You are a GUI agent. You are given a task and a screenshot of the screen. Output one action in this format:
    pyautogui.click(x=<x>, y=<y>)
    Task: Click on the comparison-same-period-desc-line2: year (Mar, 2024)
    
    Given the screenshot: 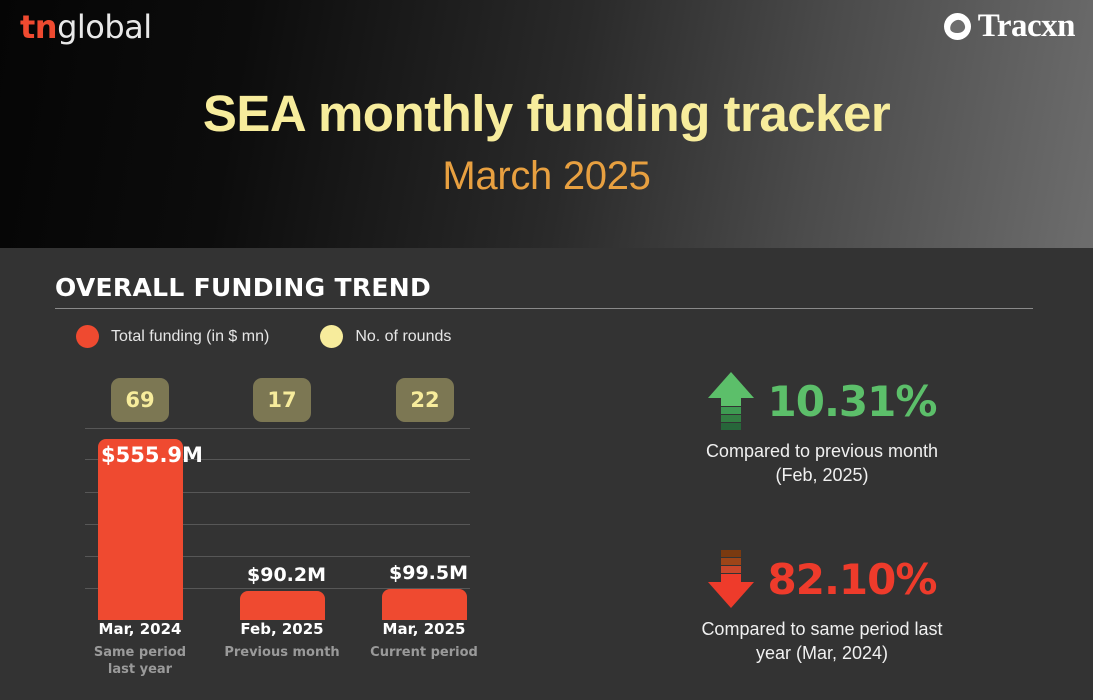 What is the action you would take?
    pyautogui.click(x=822, y=652)
    